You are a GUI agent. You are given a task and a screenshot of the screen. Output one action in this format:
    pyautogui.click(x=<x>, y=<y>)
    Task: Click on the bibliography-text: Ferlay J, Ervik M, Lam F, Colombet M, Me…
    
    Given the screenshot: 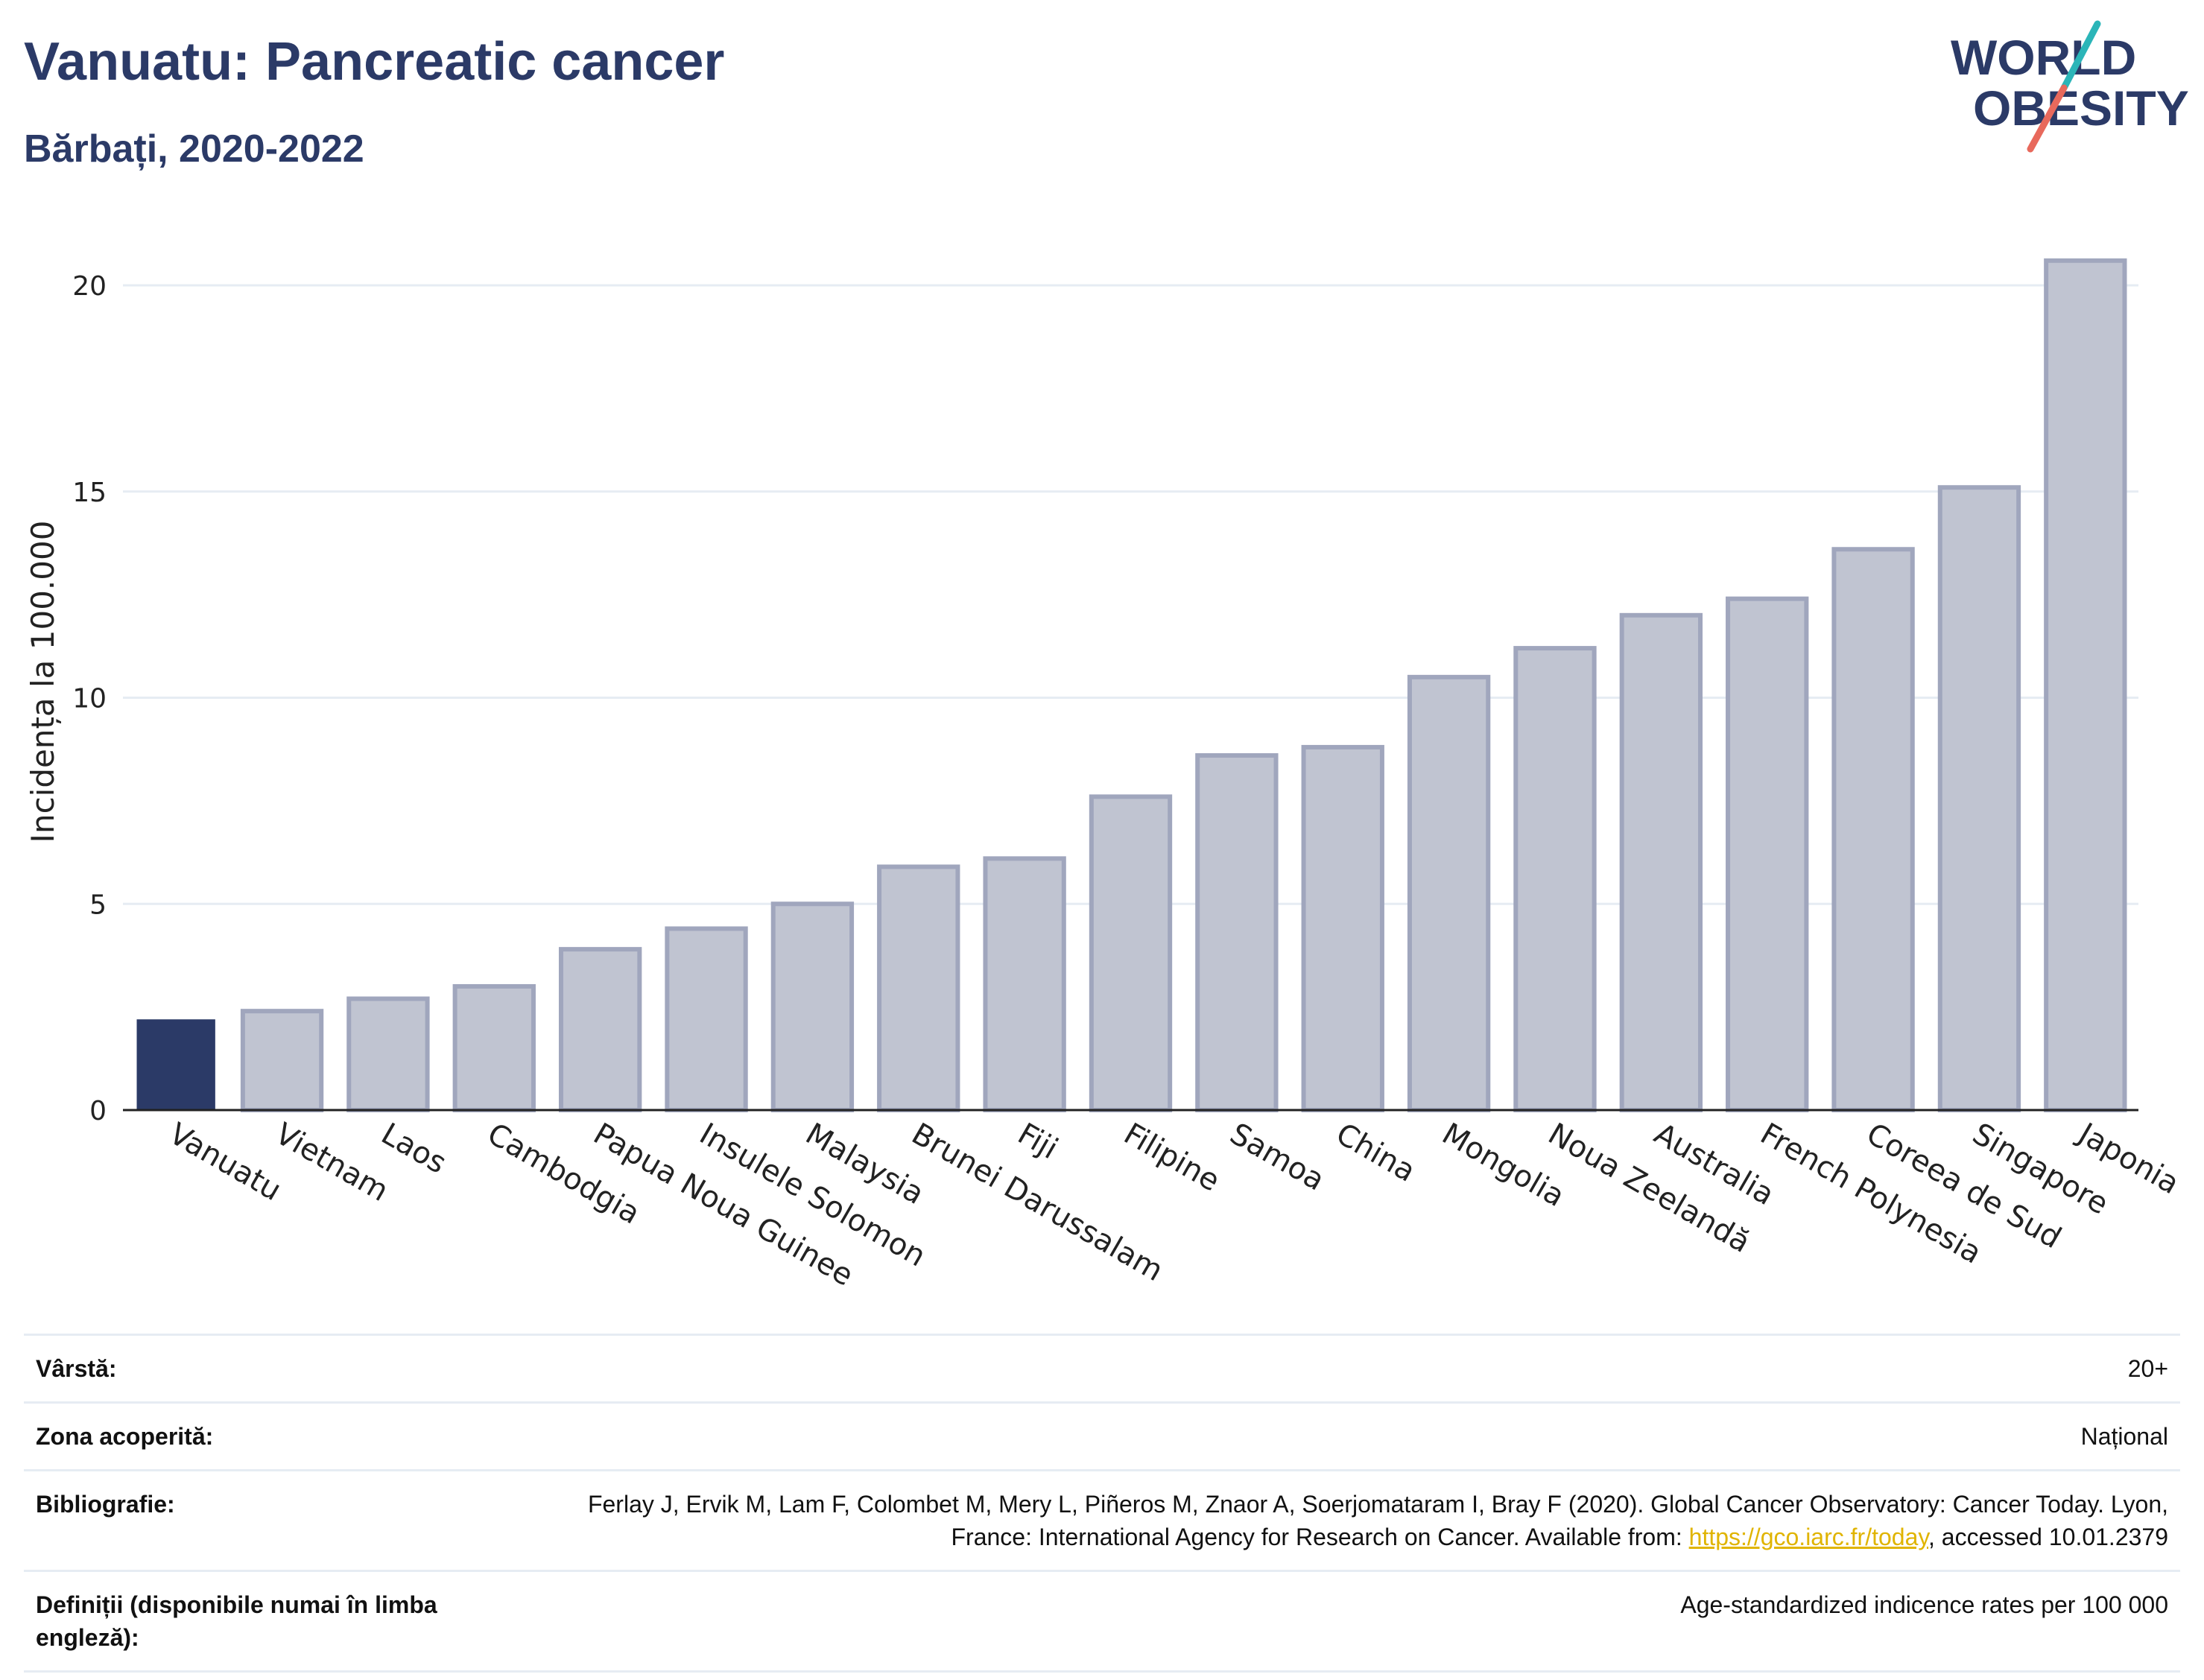 What is the action you would take?
    pyautogui.click(x=1377, y=1520)
    